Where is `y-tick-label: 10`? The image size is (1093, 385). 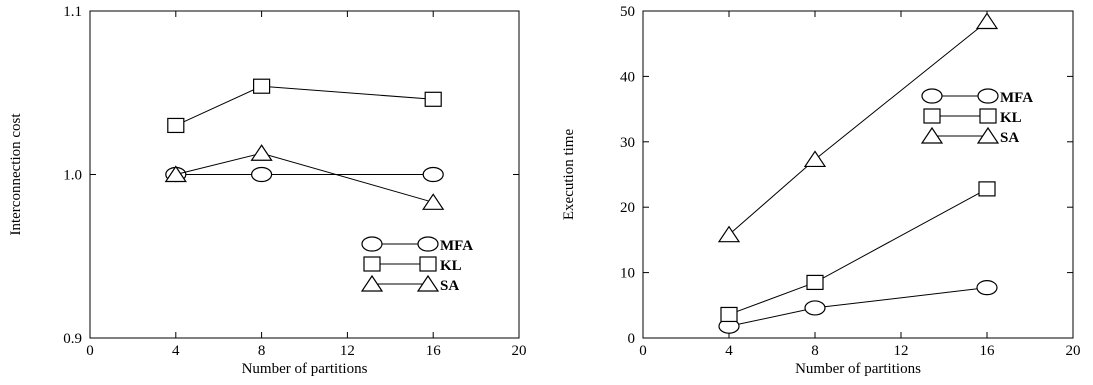
y-tick-label: 10 is located at coordinates (627, 274).